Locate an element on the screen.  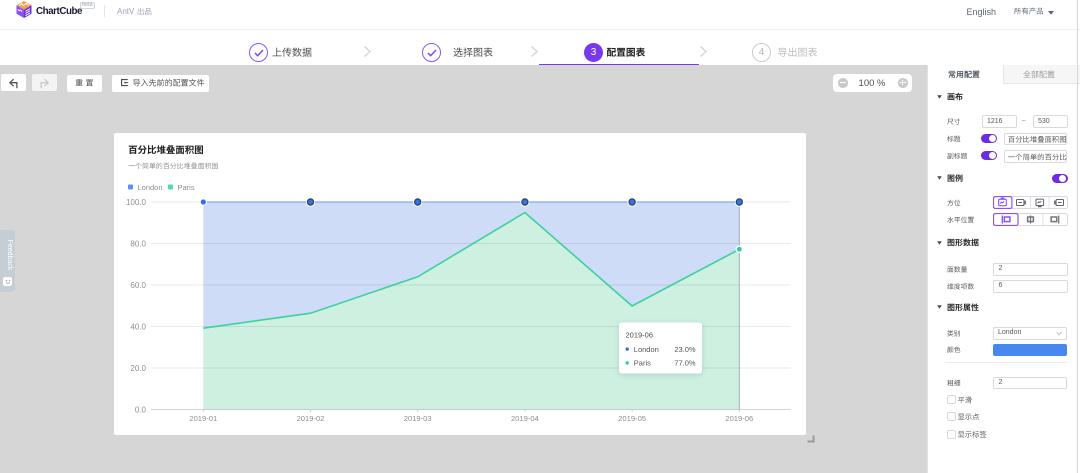
svg-text: 2019-02 is located at coordinates (311, 417).